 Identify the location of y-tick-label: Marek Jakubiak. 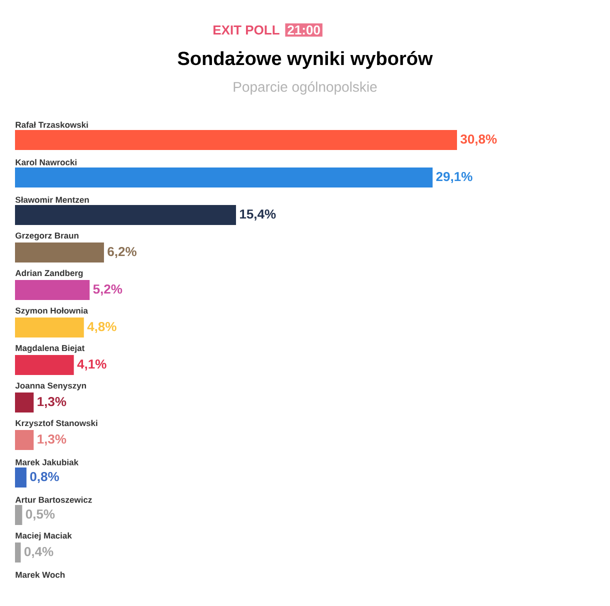
(47, 462).